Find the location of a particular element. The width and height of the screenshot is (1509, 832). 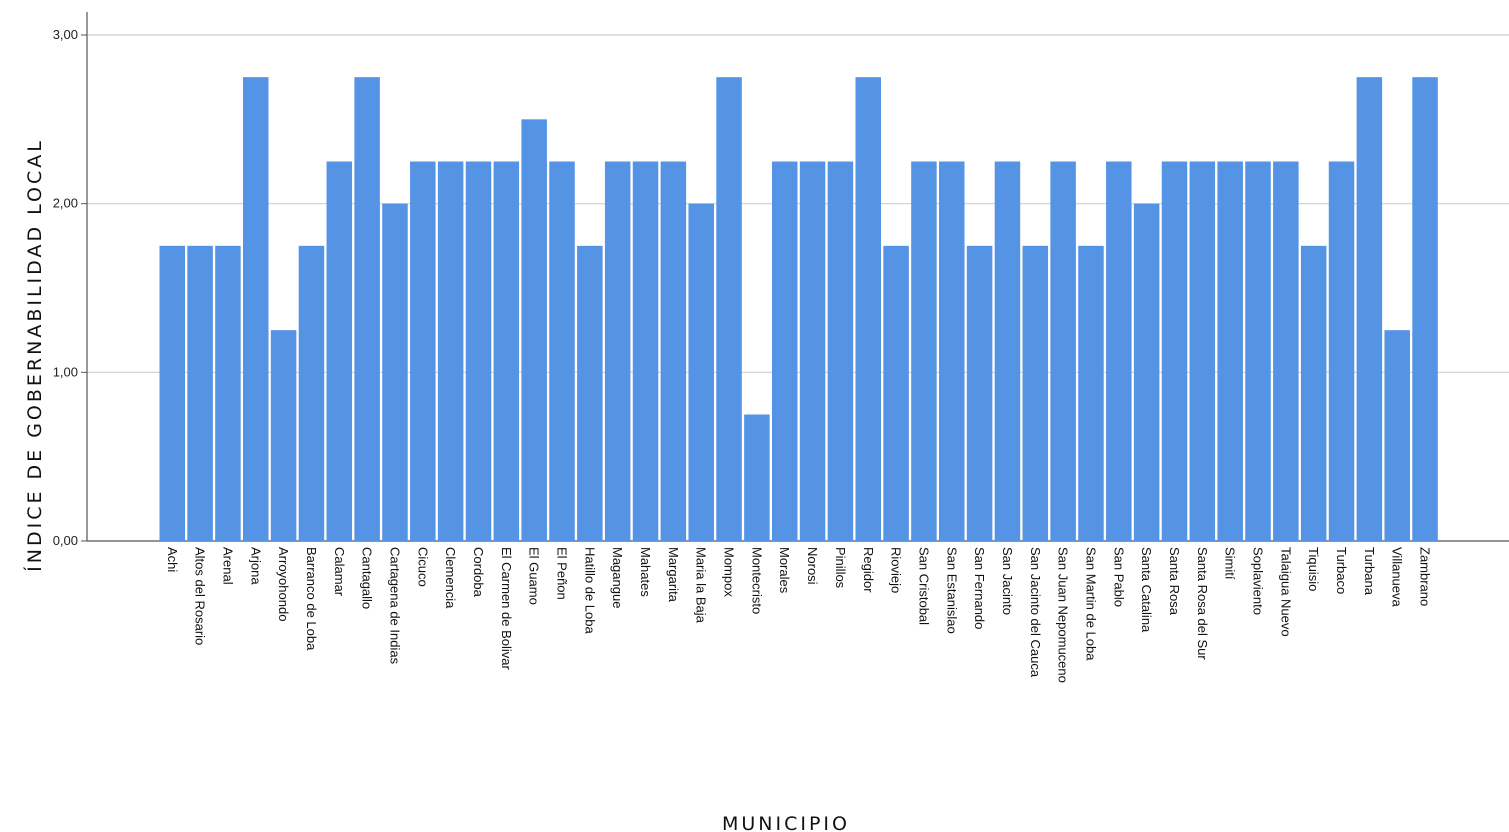

x-tick-label: Barranco de Loba is located at coordinates (311, 599).